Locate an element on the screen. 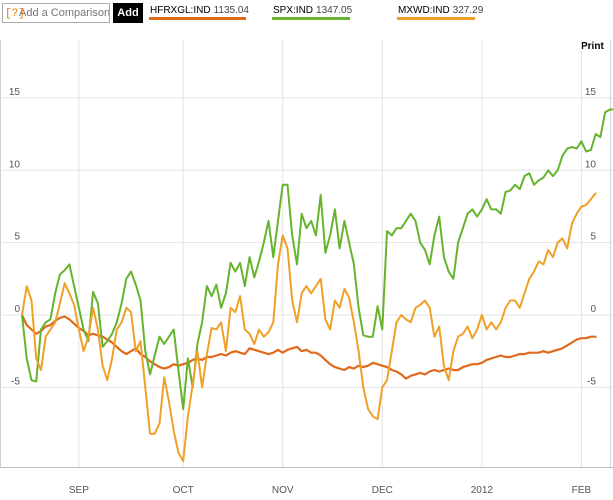 The height and width of the screenshot is (500, 613). y-tick-label-left: -5 is located at coordinates (15, 381).